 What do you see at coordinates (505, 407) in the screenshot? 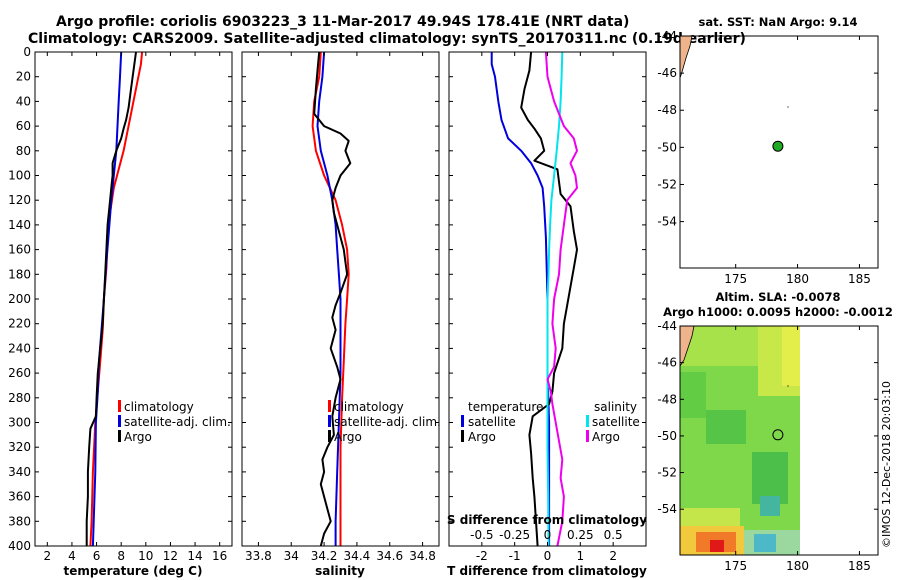
I see `legend-temperature-title: temperature` at bounding box center [505, 407].